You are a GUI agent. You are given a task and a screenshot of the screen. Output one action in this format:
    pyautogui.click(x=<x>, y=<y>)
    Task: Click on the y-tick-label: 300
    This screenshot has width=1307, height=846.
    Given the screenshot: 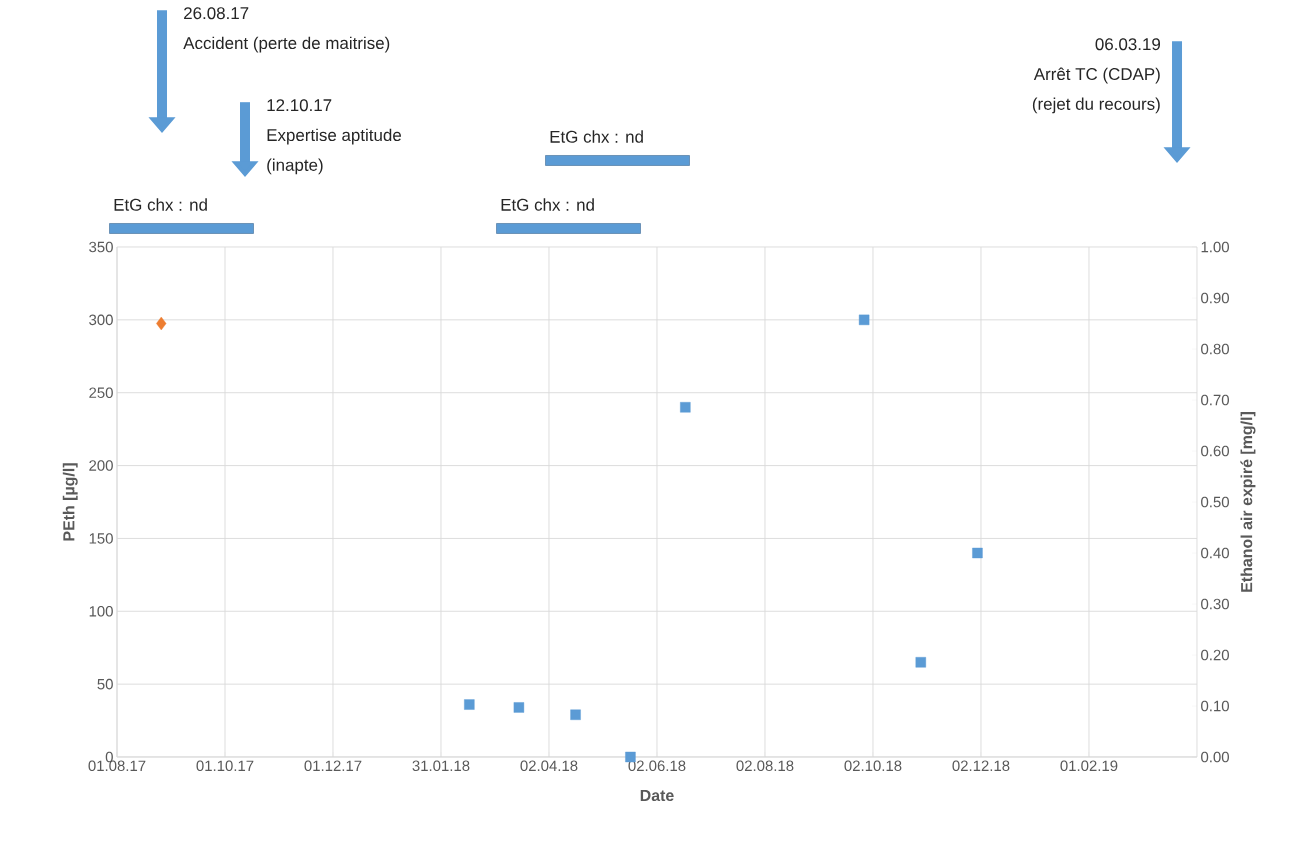 What is the action you would take?
    pyautogui.click(x=101, y=320)
    